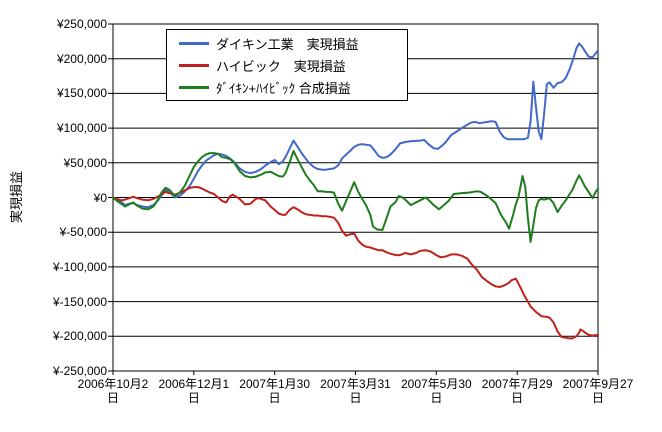 The width and height of the screenshot is (662, 432). Describe the element at coordinates (283, 88) in the screenshot. I see `legend-label: ﾀﾞｲｷﾝ+ﾊｲﾋﾞｯｸ 合成損益` at that location.